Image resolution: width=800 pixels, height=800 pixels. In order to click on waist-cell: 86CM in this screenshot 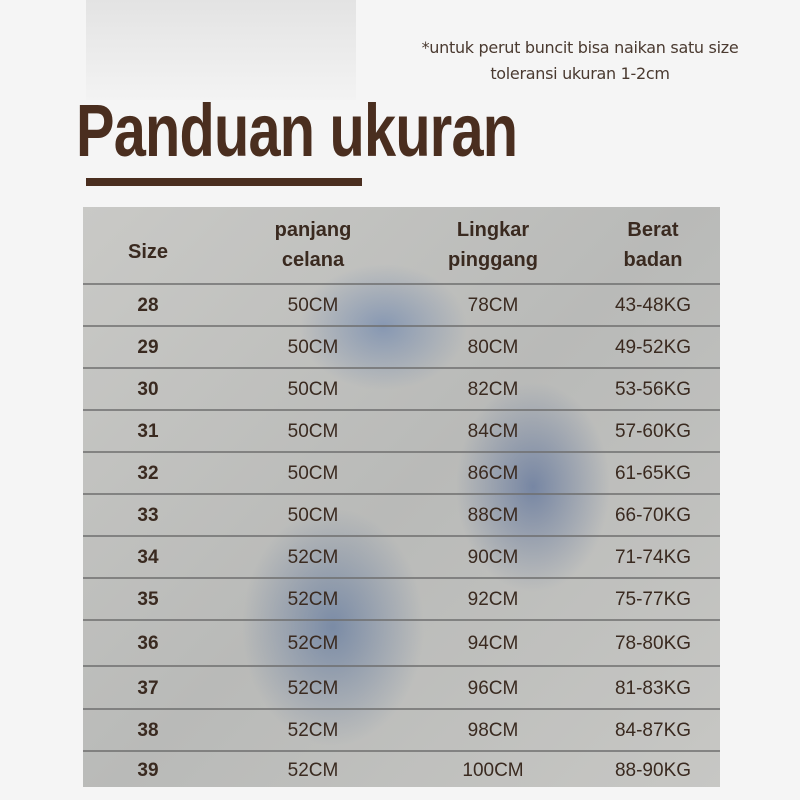, I will do `click(493, 473)`.